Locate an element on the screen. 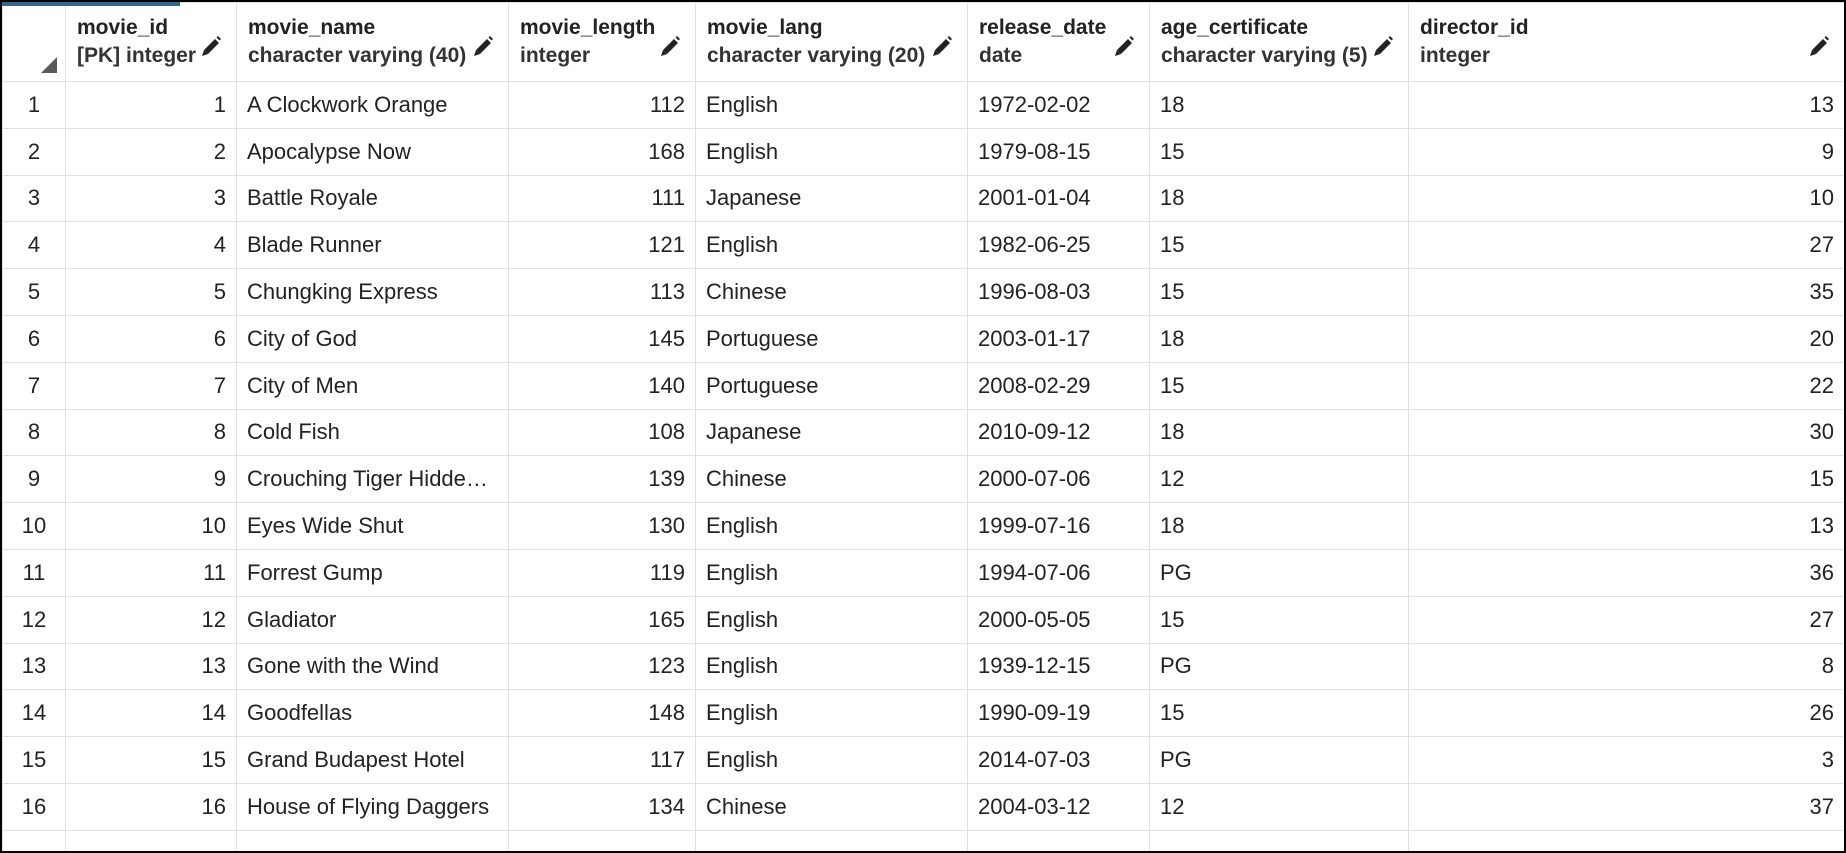 This screenshot has width=1846, height=853. column-header-movie-id: movie_id [PK] integer is located at coordinates (151, 42).